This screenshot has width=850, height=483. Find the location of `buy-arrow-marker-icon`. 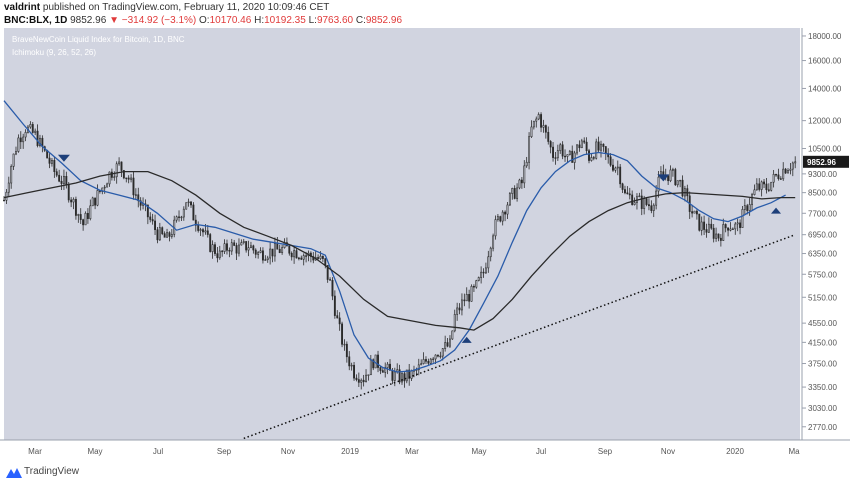

buy-arrow-marker-icon is located at coordinates (466, 339).